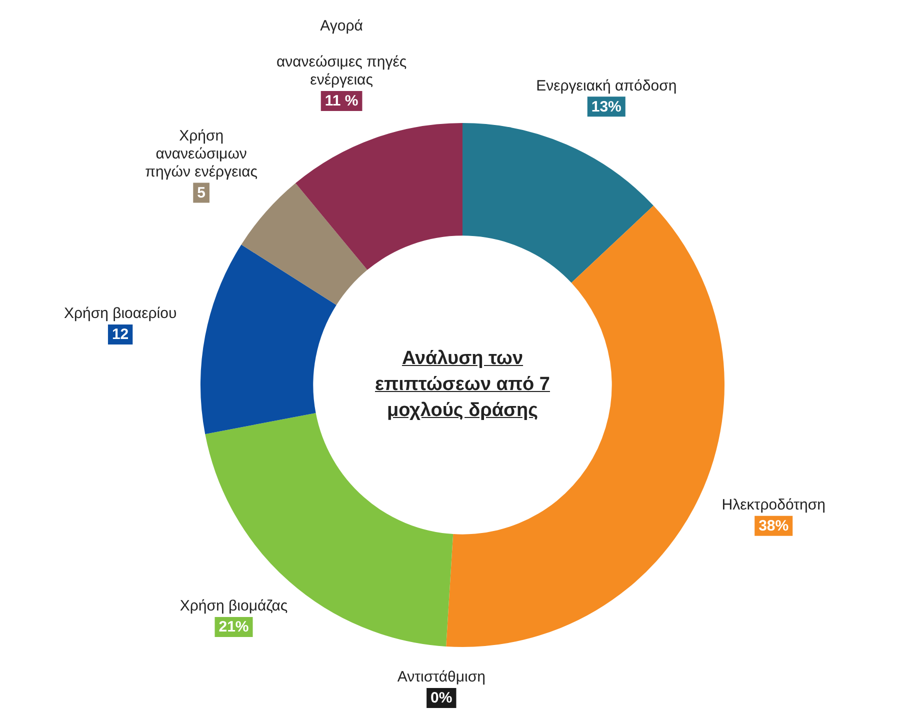 The width and height of the screenshot is (905, 715). I want to click on data-label: 13%, so click(606, 107).